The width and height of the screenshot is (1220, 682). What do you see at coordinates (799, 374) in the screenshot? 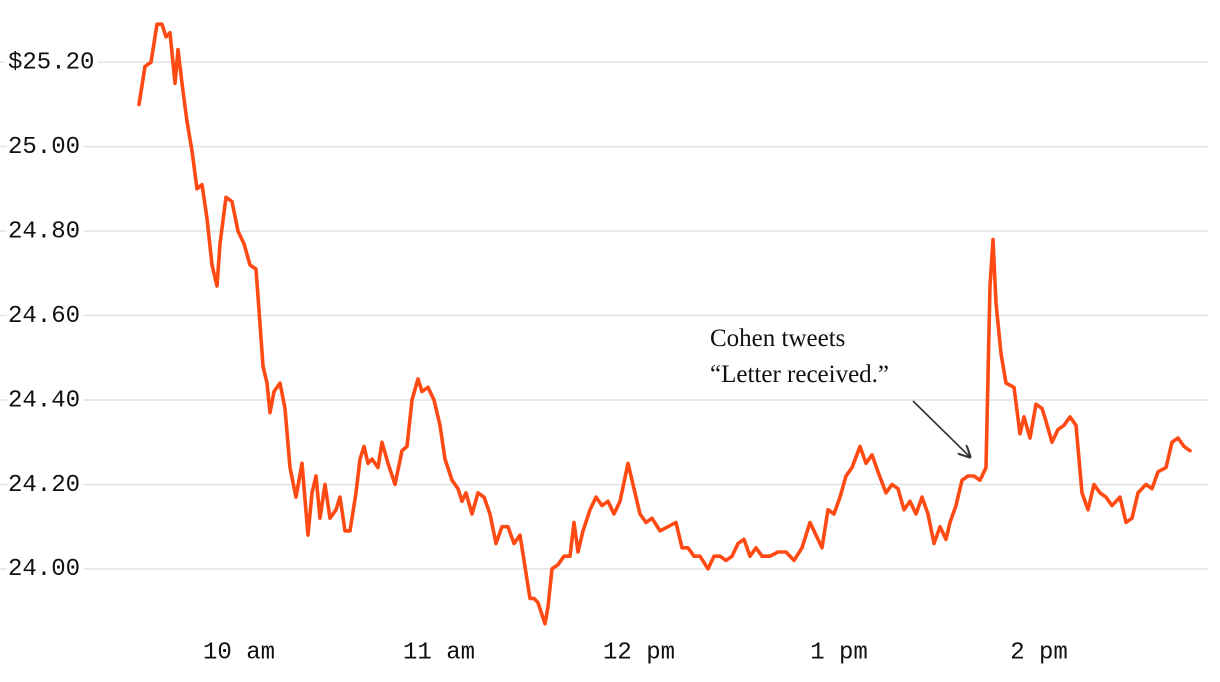
I see `annotation-line: “Letter received.”` at bounding box center [799, 374].